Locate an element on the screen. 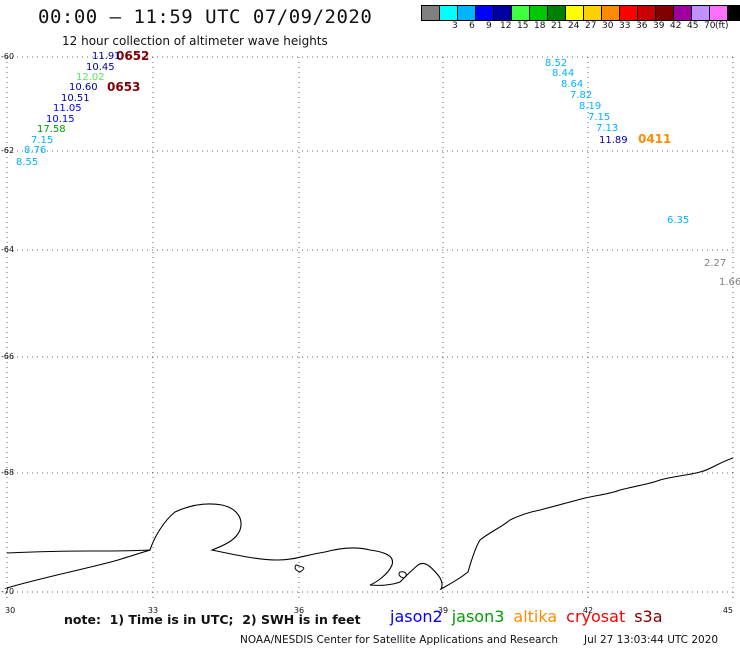 The height and width of the screenshot is (650, 740). latitude-label: -60 is located at coordinates (7, 56).